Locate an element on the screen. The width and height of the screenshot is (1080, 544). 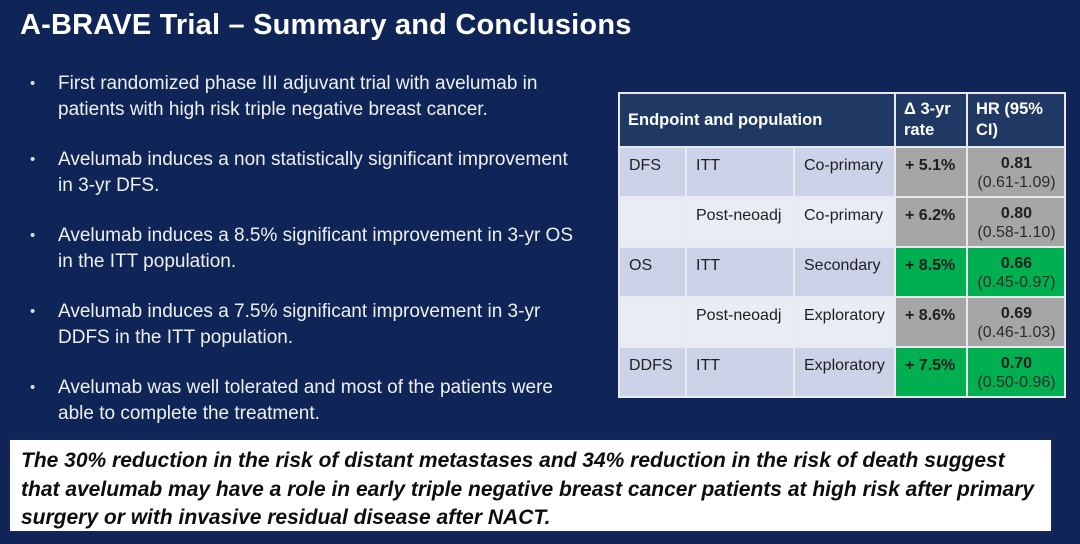
hr-value: 0.80 is located at coordinates (1016, 213).